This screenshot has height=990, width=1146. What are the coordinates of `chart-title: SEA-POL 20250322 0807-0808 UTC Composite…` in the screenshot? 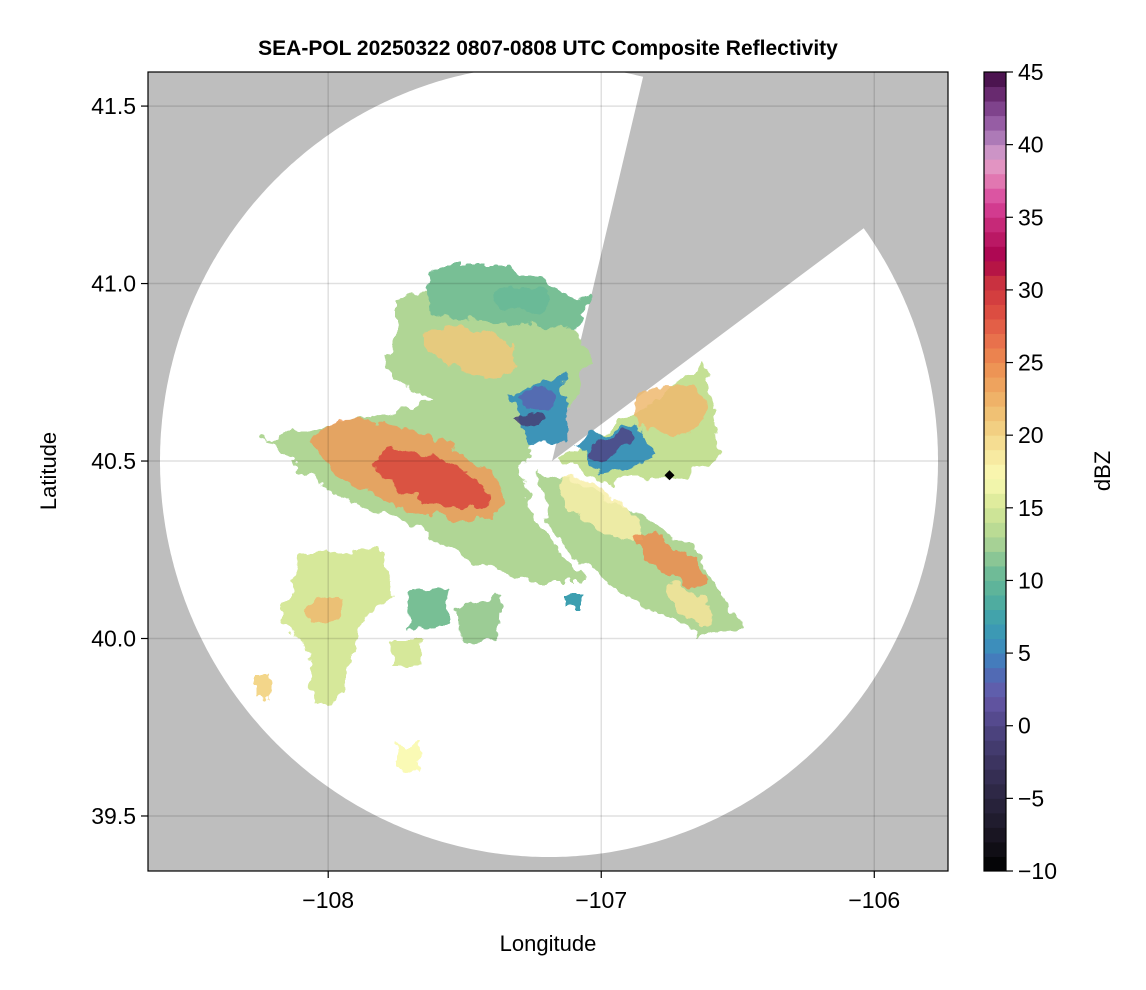 It's located at (548, 48).